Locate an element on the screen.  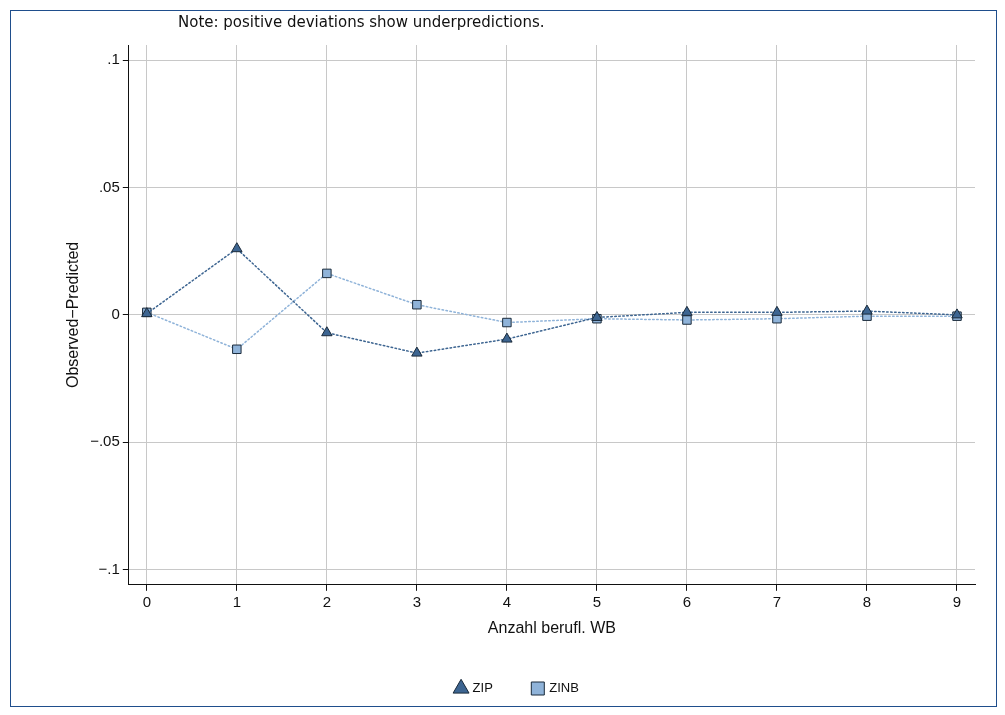
x-axis-title: Anzahl berufl. WB is located at coordinates (551, 627).